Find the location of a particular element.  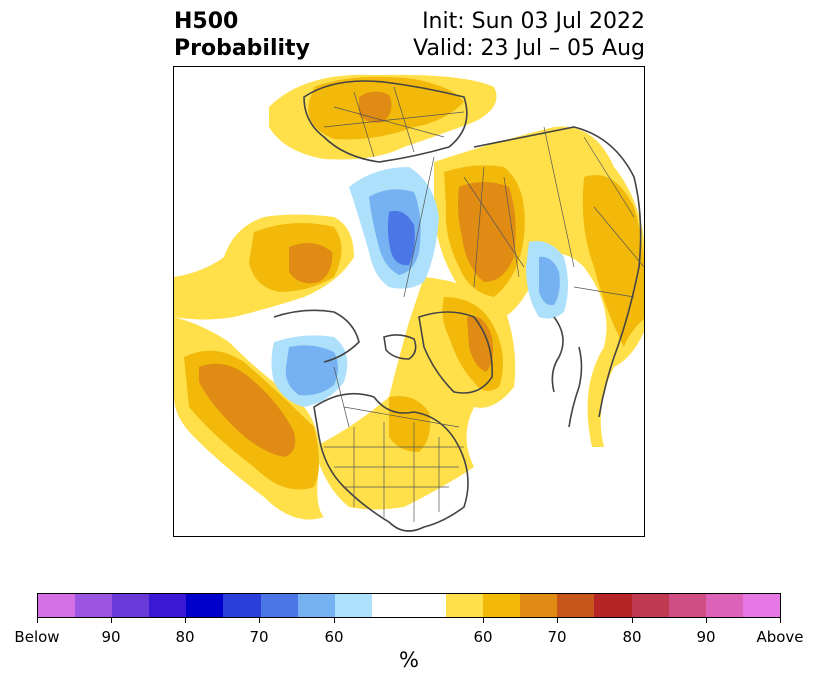

above-region-russia-dark is located at coordinates (487, 232).